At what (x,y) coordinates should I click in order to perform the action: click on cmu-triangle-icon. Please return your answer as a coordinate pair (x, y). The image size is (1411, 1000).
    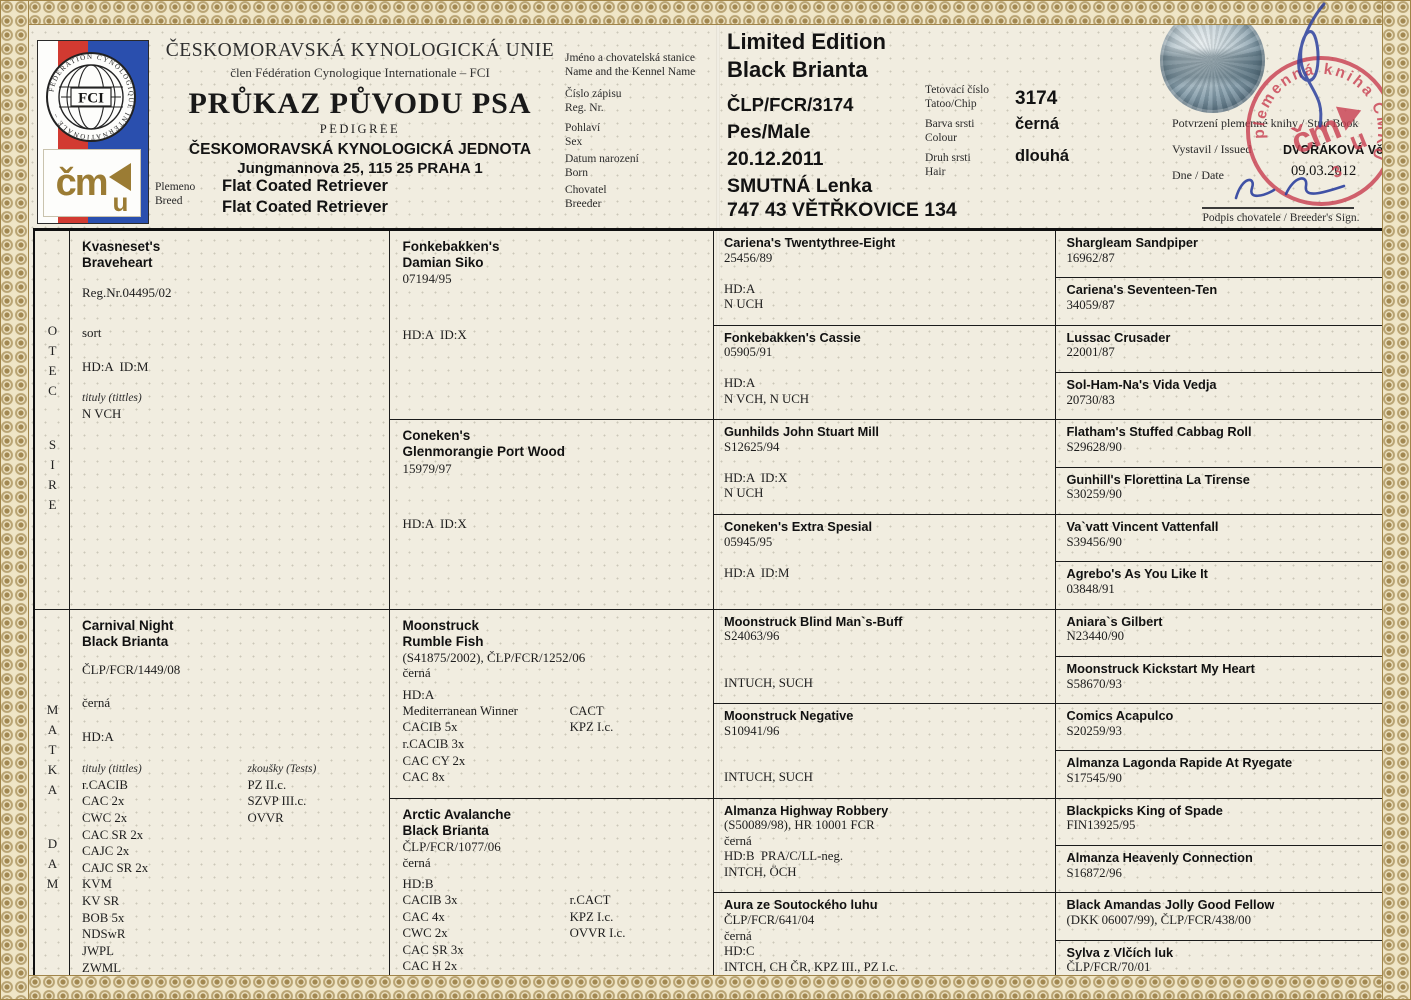
    Looking at the image, I should click on (119, 177).